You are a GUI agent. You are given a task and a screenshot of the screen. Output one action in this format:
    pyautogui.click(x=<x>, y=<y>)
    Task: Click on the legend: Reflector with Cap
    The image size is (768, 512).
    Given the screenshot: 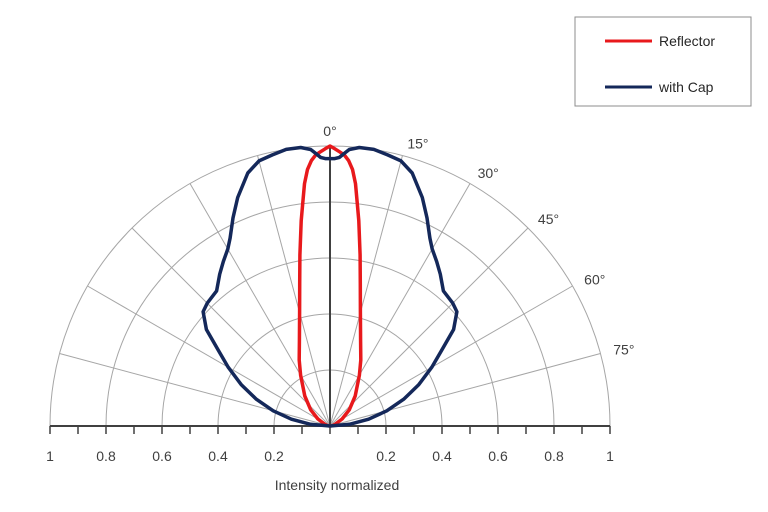 What is the action you would take?
    pyautogui.click(x=663, y=61)
    